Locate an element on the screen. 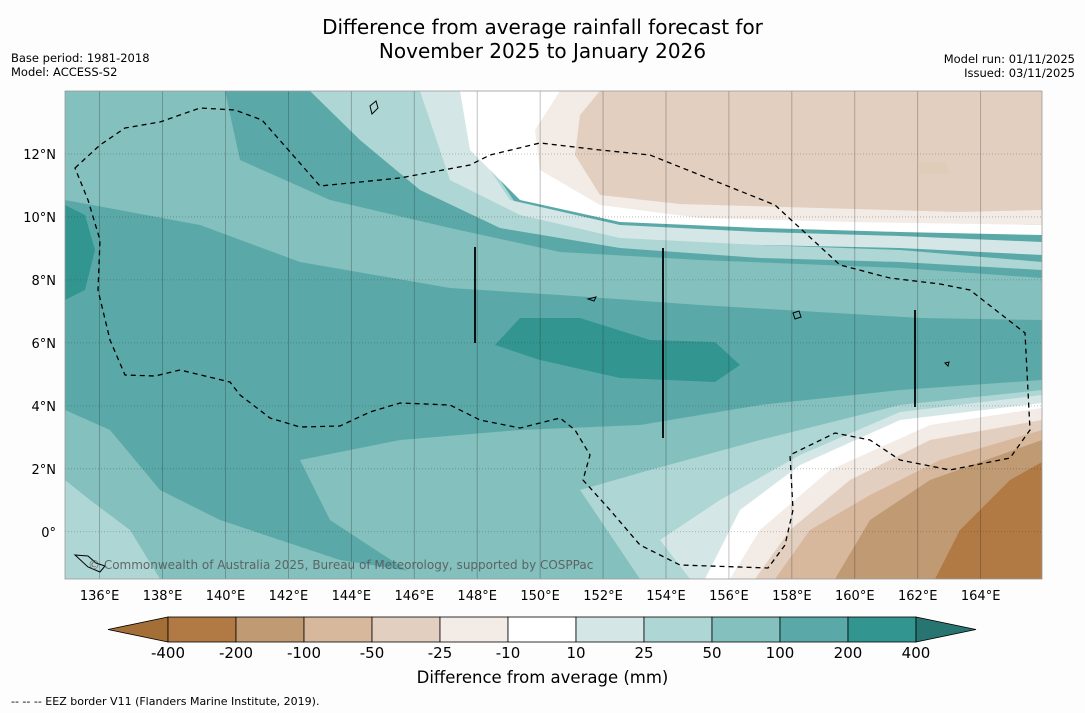 The height and width of the screenshot is (713, 1085). x-tick-label: 138°E is located at coordinates (163, 596).